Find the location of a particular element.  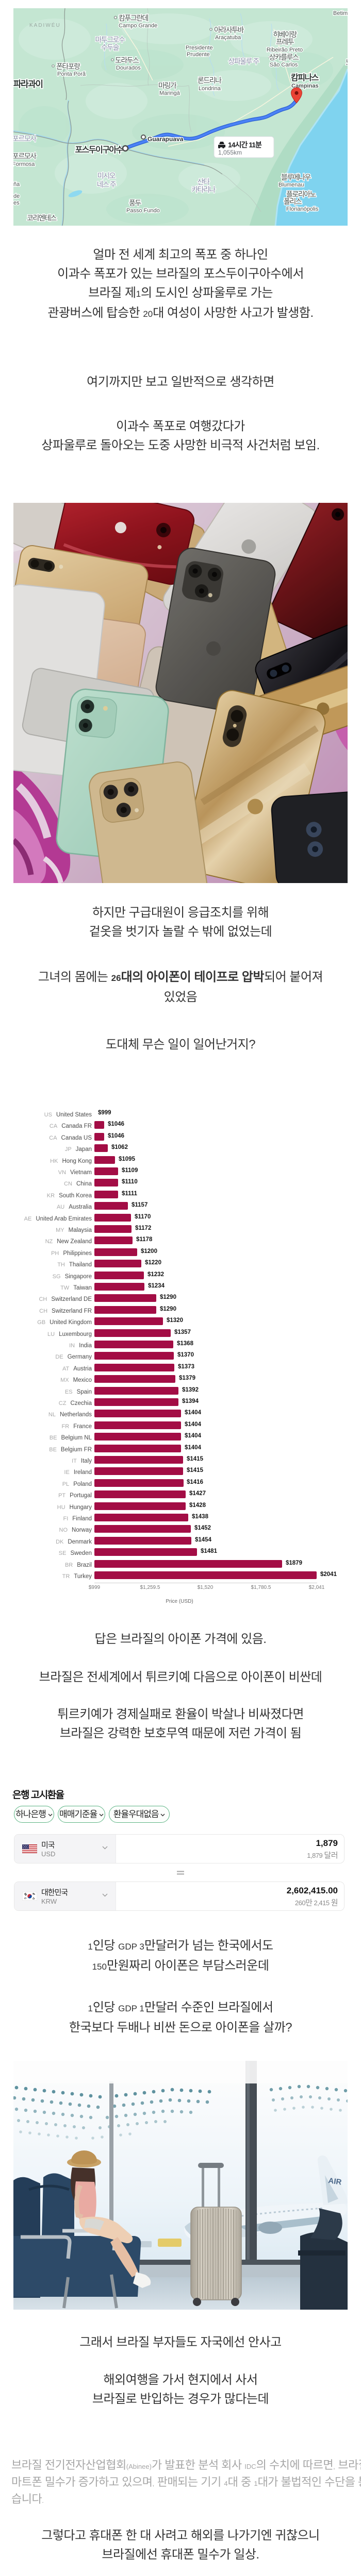

svg-text: Dourados is located at coordinates (128, 68).